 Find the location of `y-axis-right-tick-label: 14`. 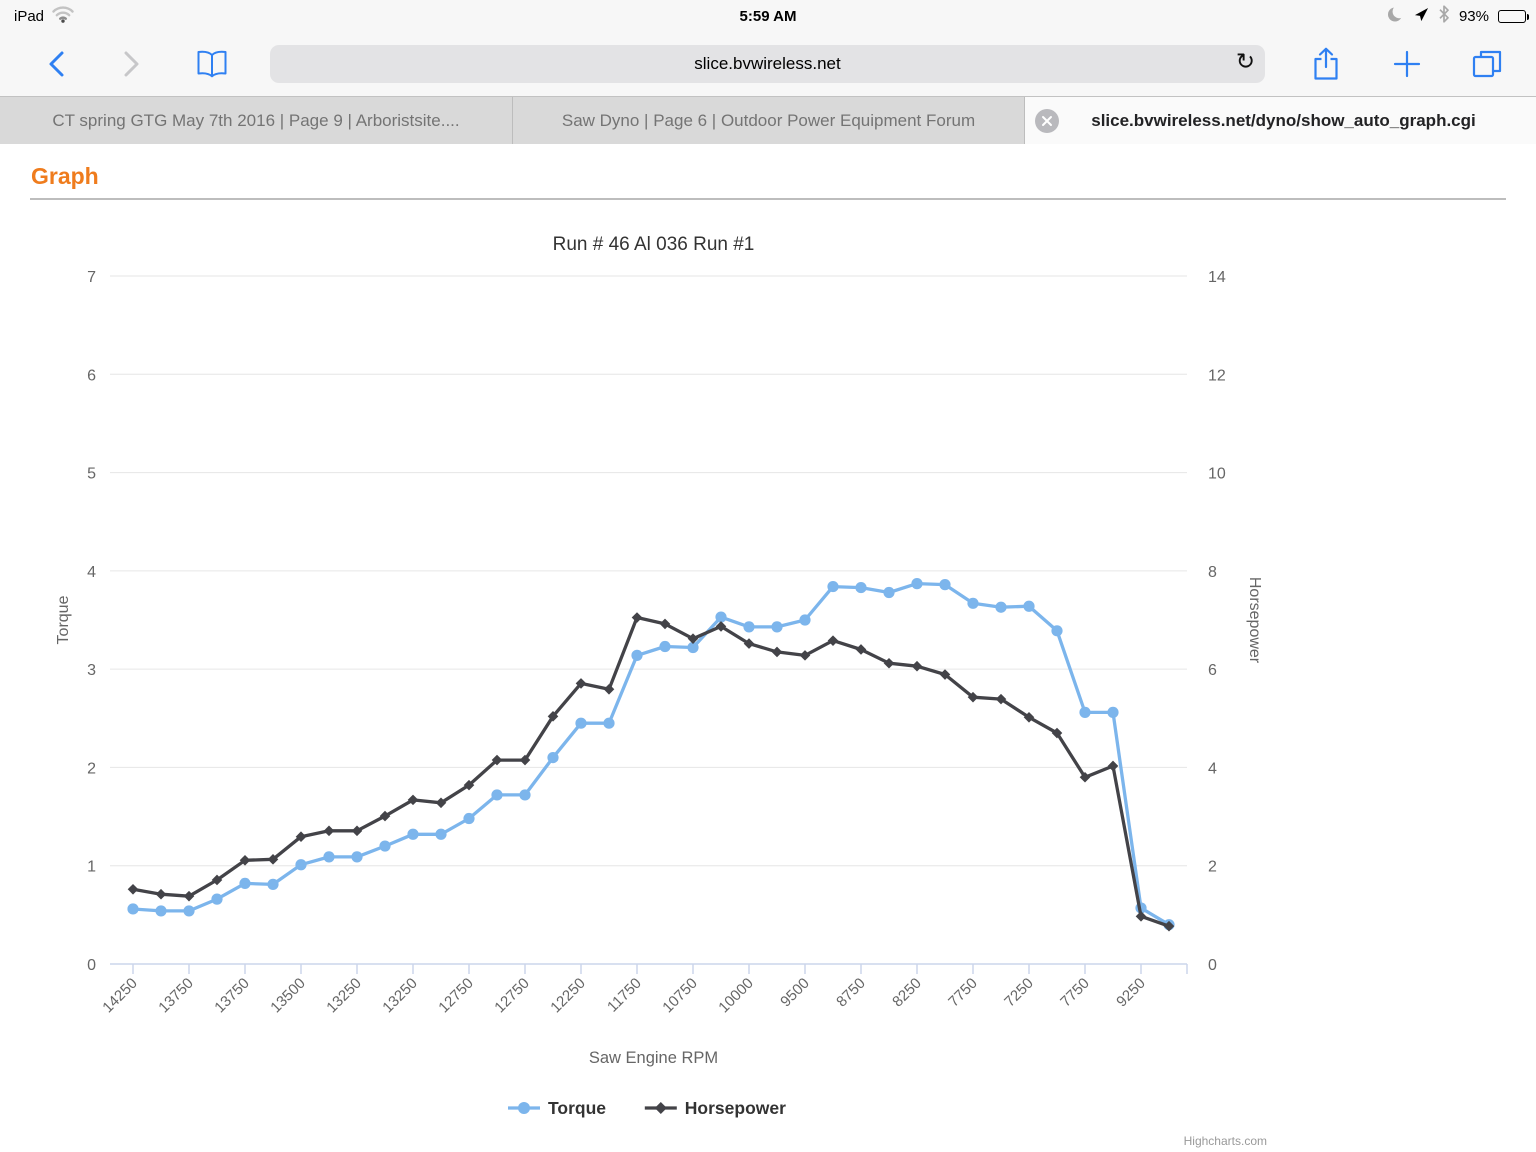

y-axis-right-tick-label: 14 is located at coordinates (1217, 277).